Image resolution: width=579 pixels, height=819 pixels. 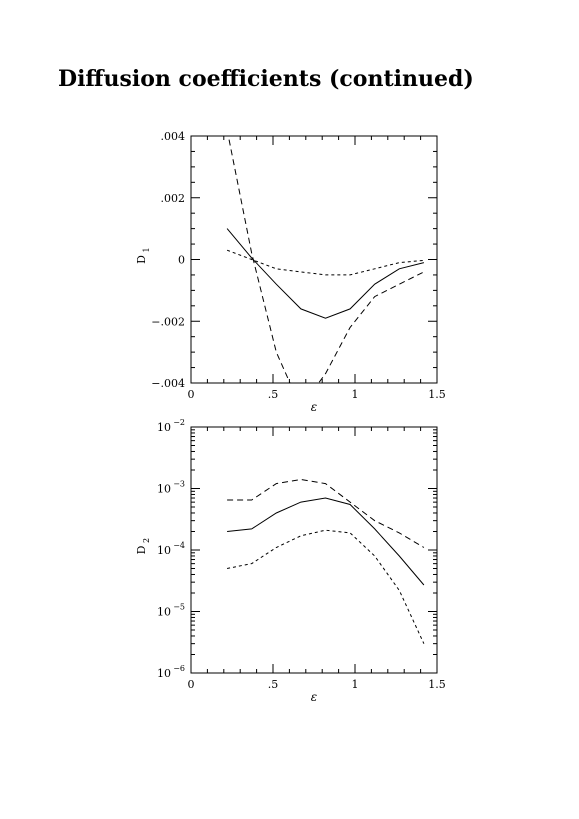 I want to click on page-title: Diffusion coefficients (continued), so click(x=266, y=79).